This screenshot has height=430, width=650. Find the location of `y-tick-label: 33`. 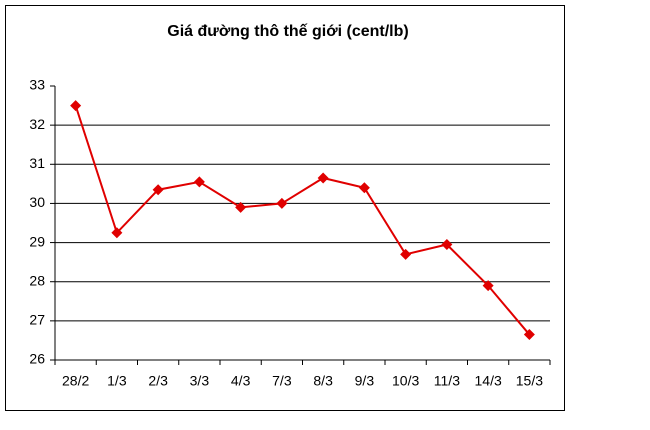

y-tick-label: 33 is located at coordinates (37, 85).